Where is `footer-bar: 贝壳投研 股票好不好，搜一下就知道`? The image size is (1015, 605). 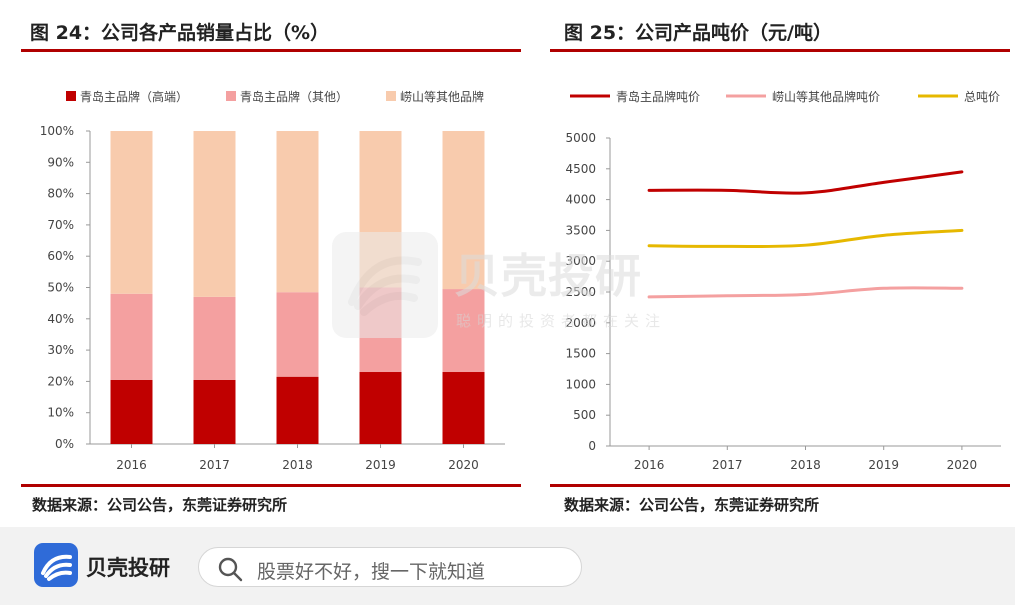
footer-bar: 贝壳投研 股票好不好，搜一下就知道 is located at coordinates (507, 566).